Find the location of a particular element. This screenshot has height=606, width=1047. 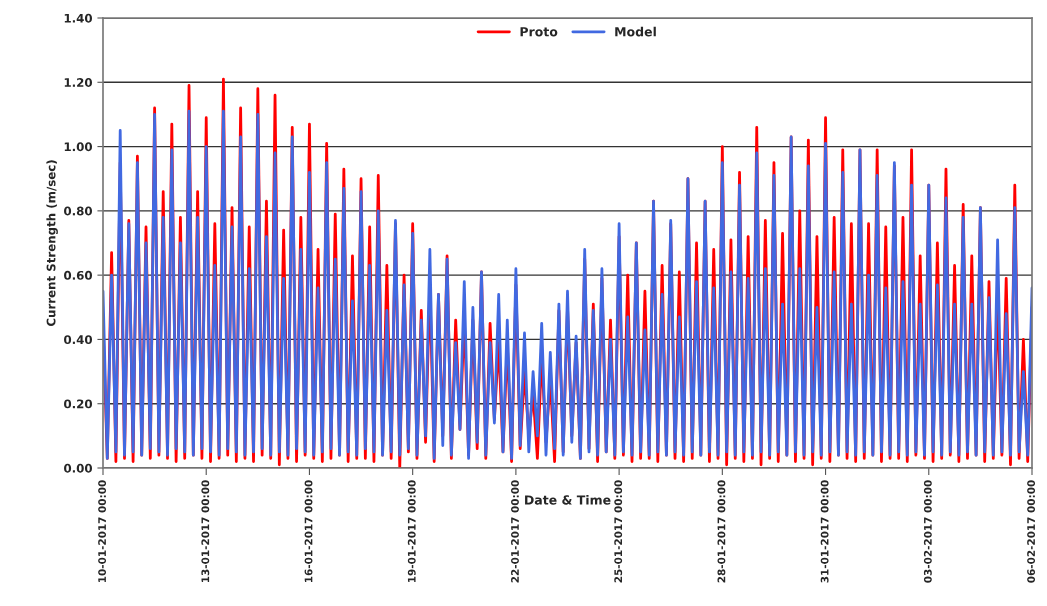

y-tick-label: 1.40 is located at coordinates (78, 18).